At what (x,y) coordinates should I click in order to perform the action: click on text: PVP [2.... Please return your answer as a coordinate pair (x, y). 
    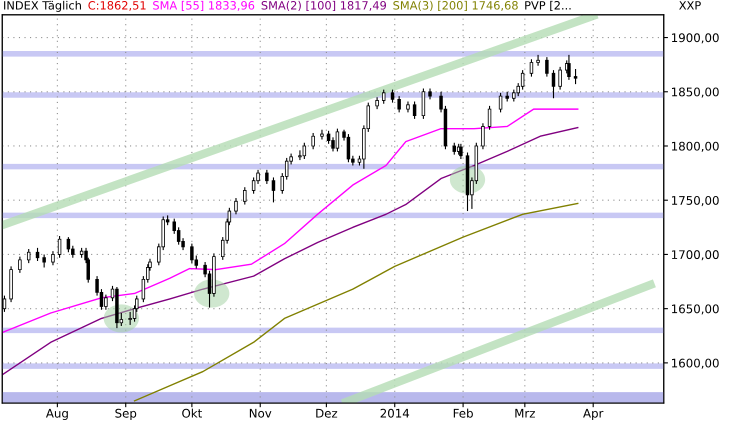
    Looking at the image, I should click on (548, 5).